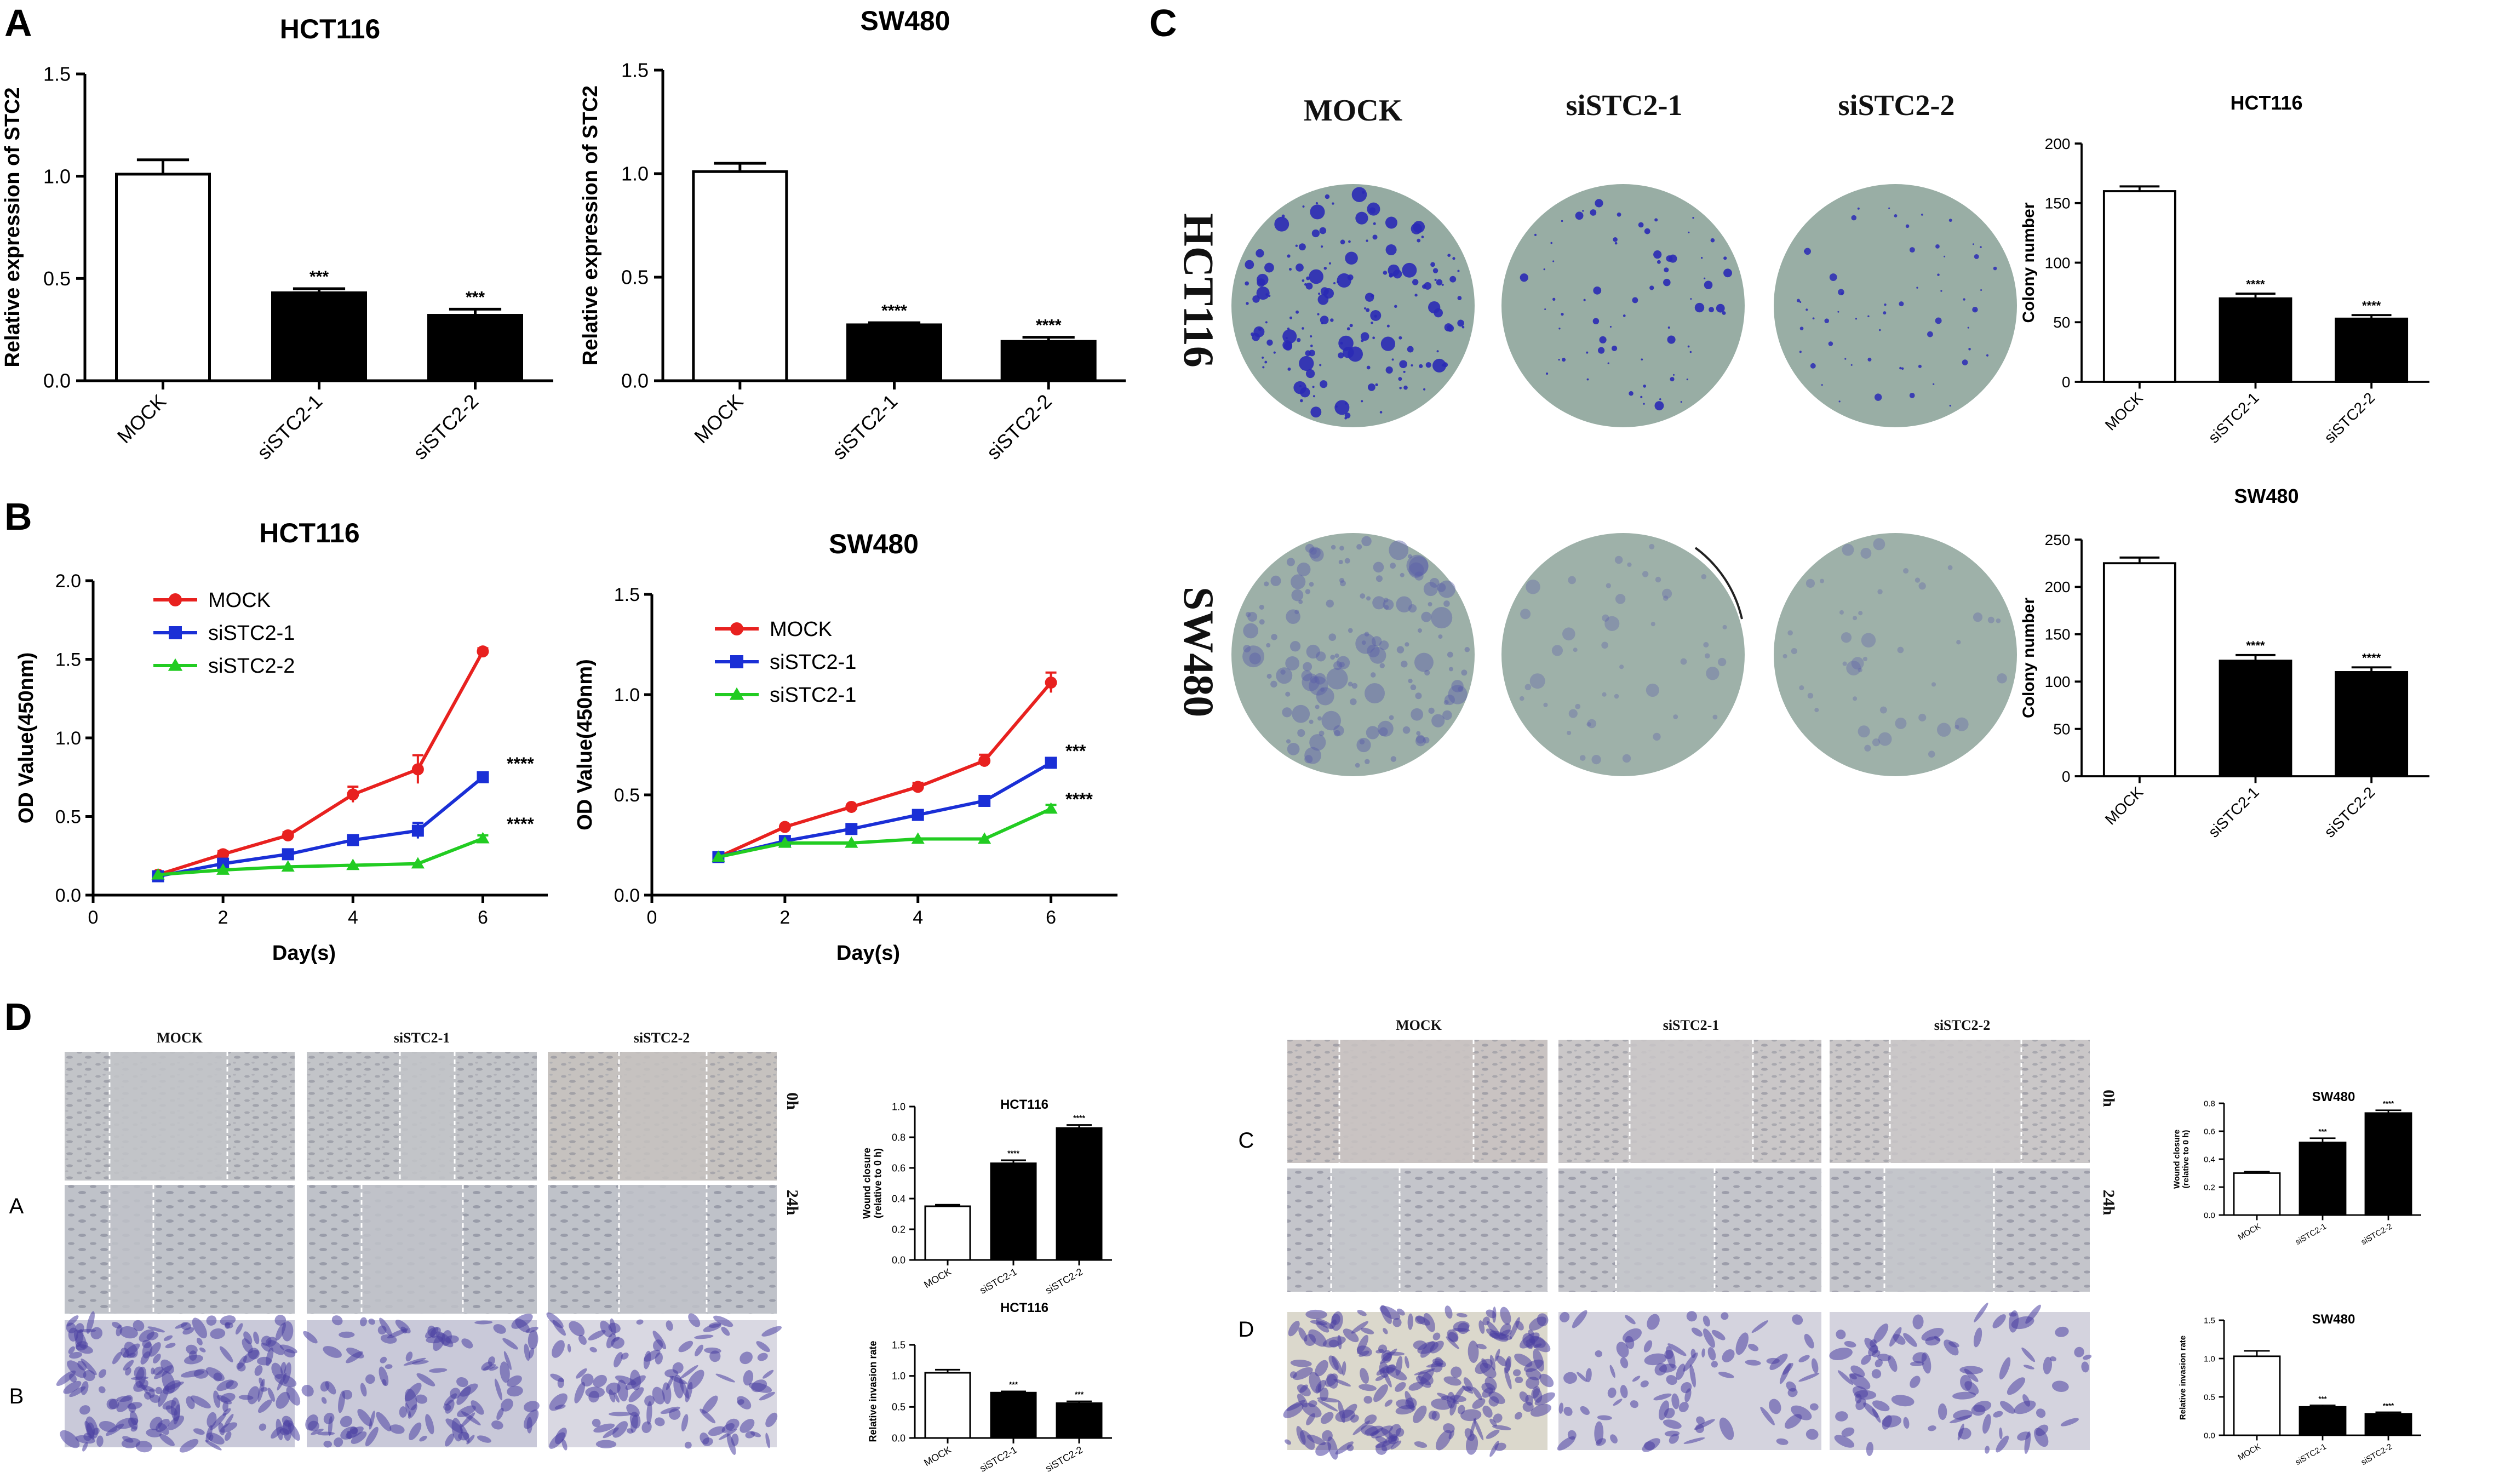  Describe the element at coordinates (877, 1183) in the screenshot. I see `y-axis-label-2: (relative to 0 h)` at that location.